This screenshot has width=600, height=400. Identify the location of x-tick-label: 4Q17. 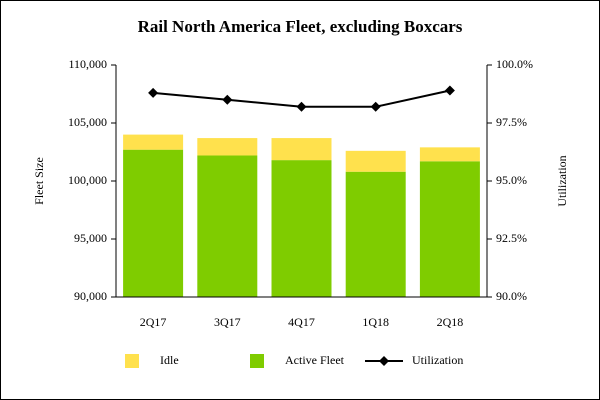
(301, 322).